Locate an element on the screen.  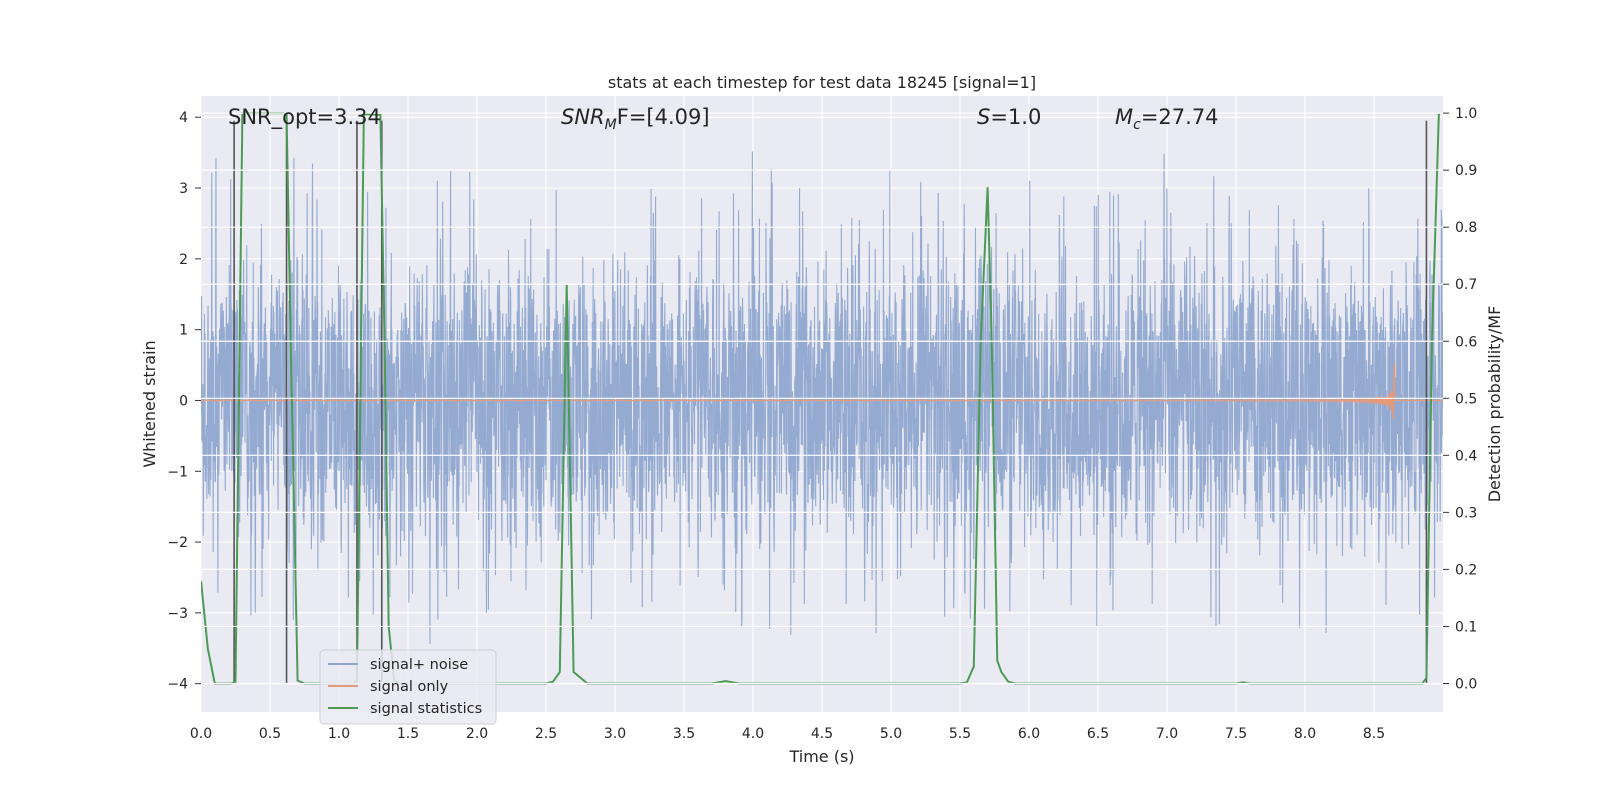
y-right-tick-label: 0.1 is located at coordinates (1466, 627).